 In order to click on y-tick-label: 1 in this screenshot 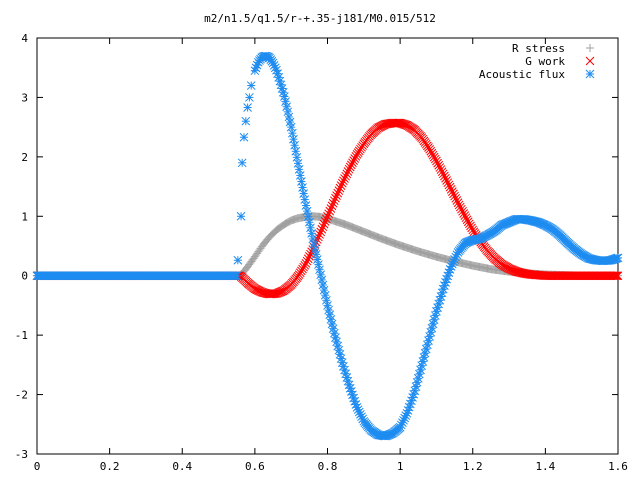, I will do `click(24, 216)`.